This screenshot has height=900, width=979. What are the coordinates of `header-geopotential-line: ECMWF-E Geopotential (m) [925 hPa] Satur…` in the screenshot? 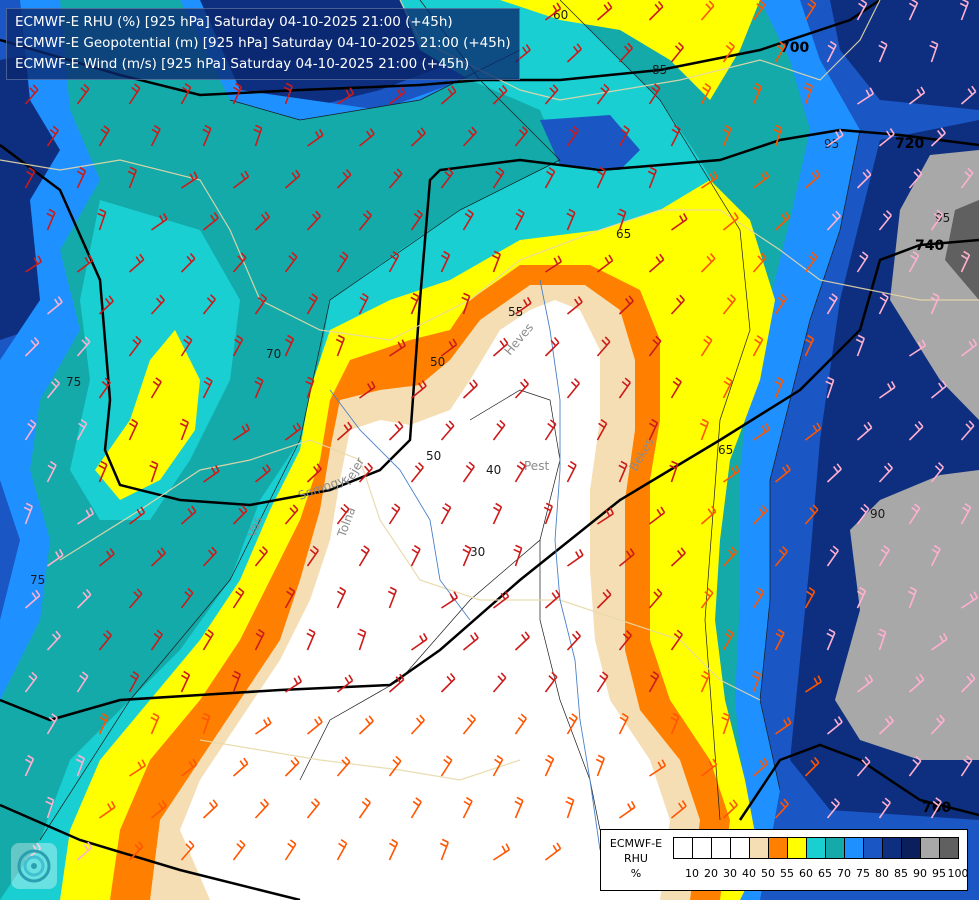 It's located at (263, 43).